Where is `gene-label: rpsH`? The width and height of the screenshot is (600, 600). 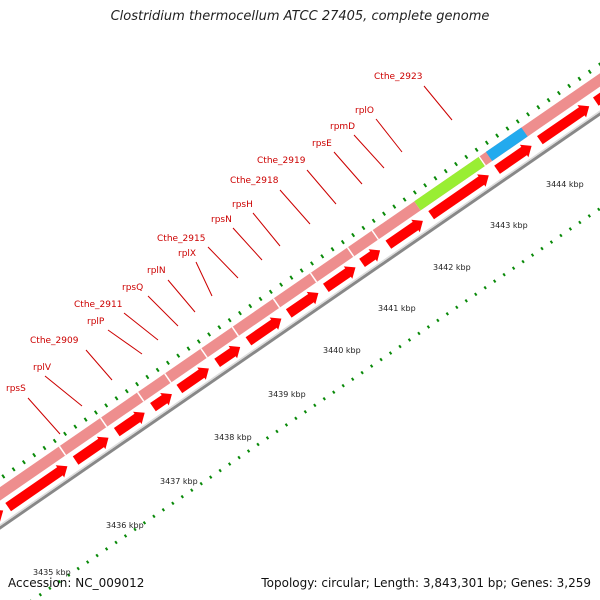 gene-label: rpsH is located at coordinates (242, 205).